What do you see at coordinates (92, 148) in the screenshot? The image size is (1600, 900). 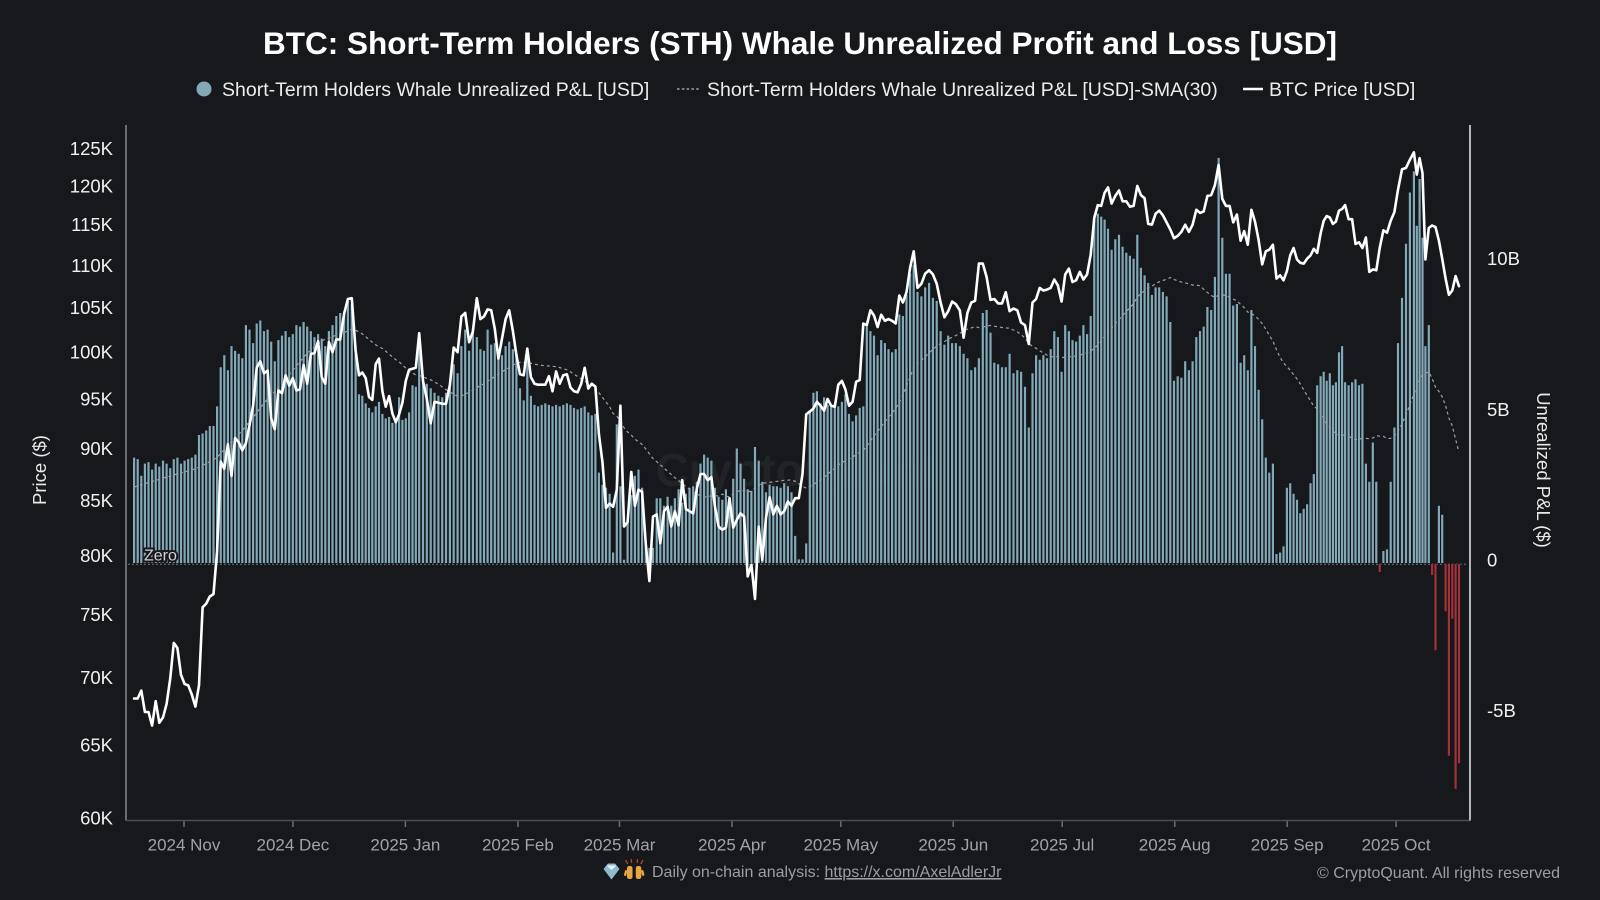 I see `svg-text: 125K` at bounding box center [92, 148].